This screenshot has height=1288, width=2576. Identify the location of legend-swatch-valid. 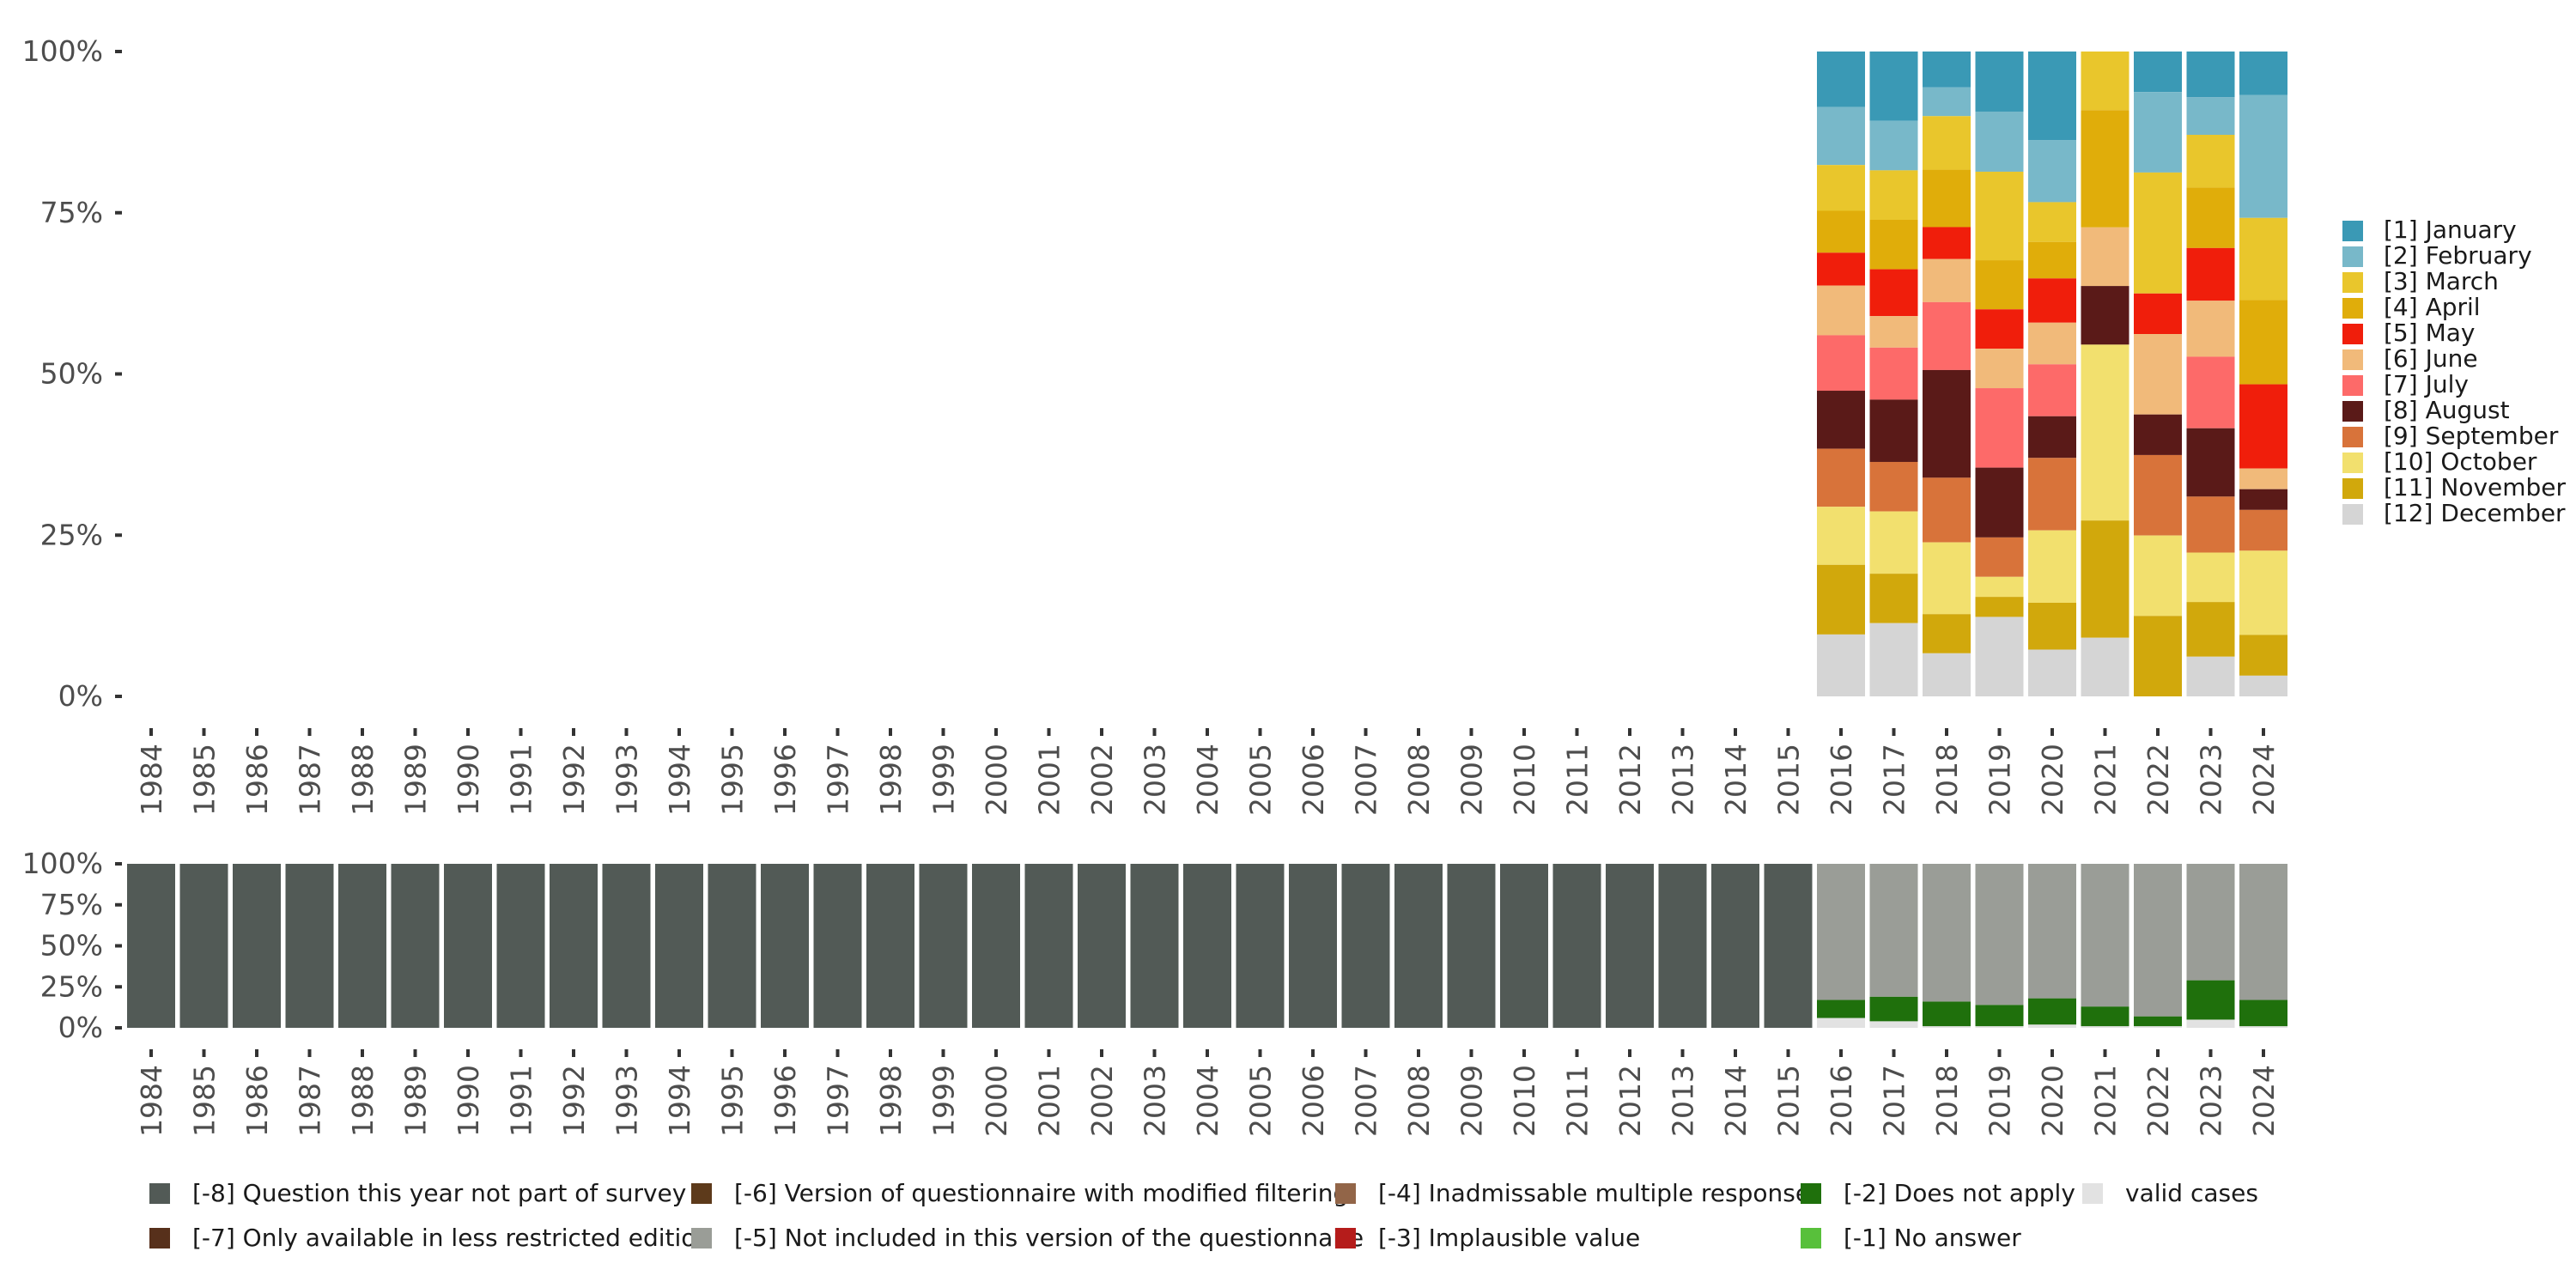
(2092, 1193).